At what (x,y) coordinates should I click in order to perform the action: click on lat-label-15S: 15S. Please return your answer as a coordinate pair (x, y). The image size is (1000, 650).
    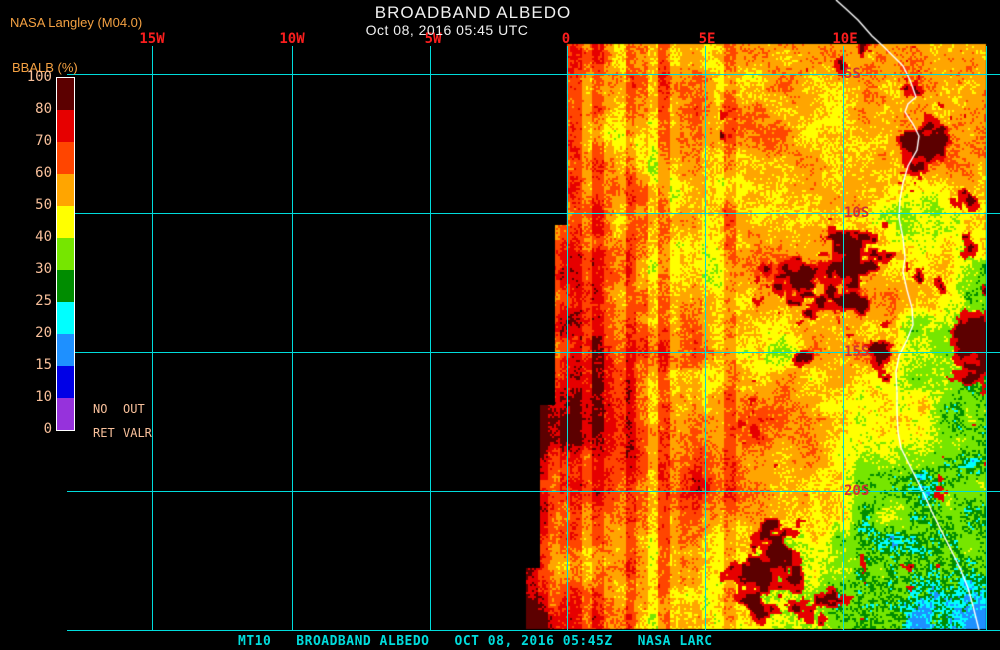
    Looking at the image, I should click on (857, 352).